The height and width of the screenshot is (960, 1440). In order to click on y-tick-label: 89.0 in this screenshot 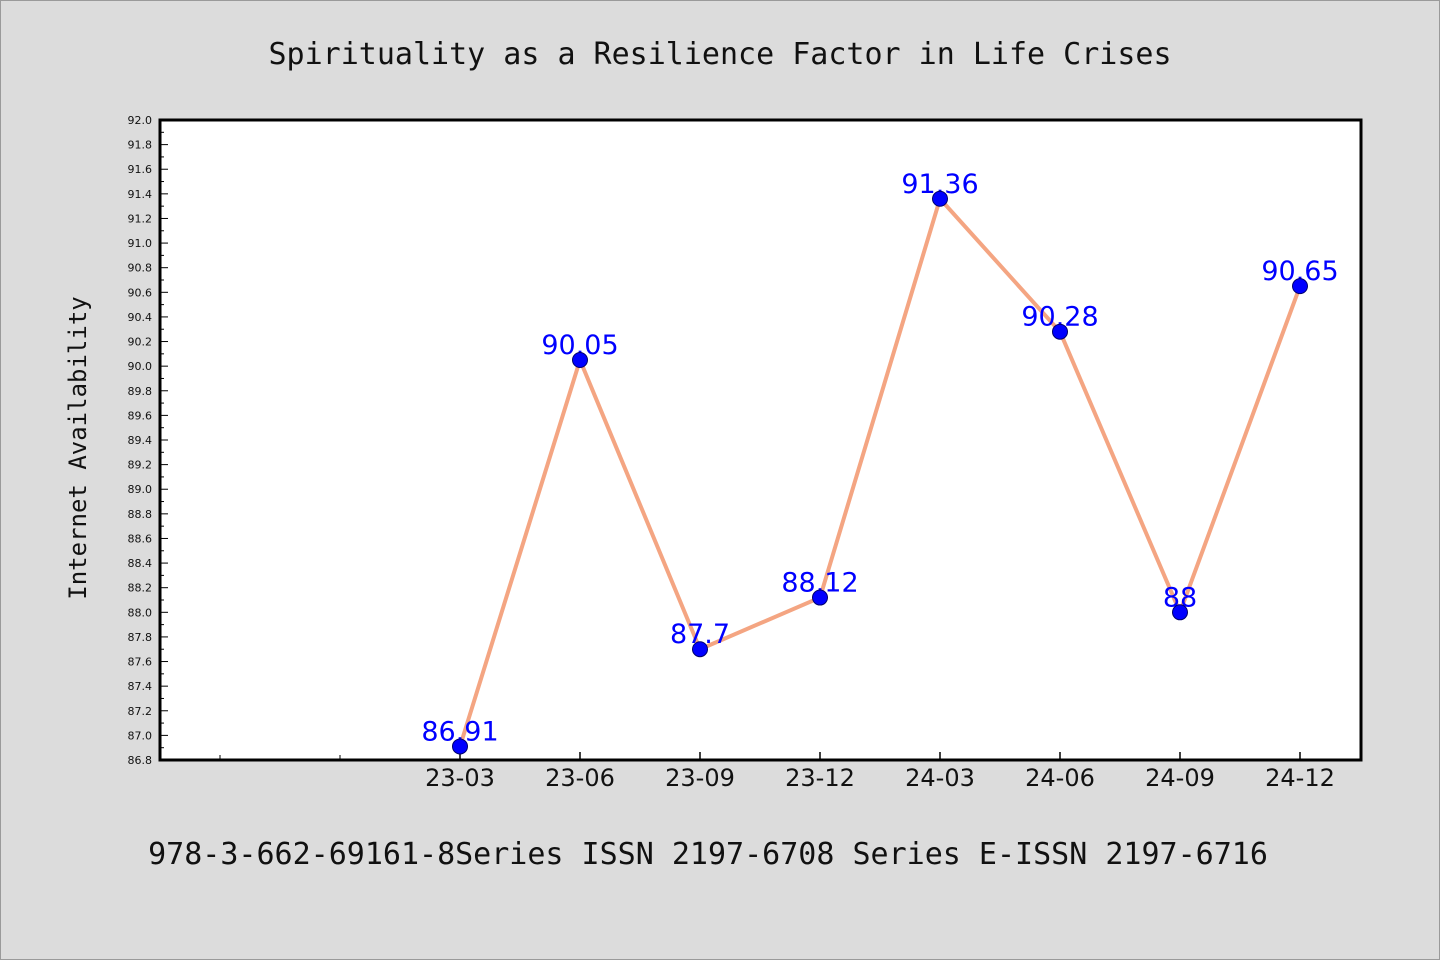, I will do `click(140, 489)`.